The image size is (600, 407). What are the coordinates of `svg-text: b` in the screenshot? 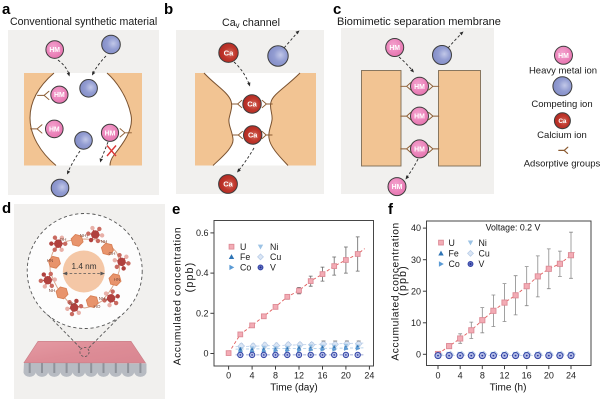 It's located at (168, 9).